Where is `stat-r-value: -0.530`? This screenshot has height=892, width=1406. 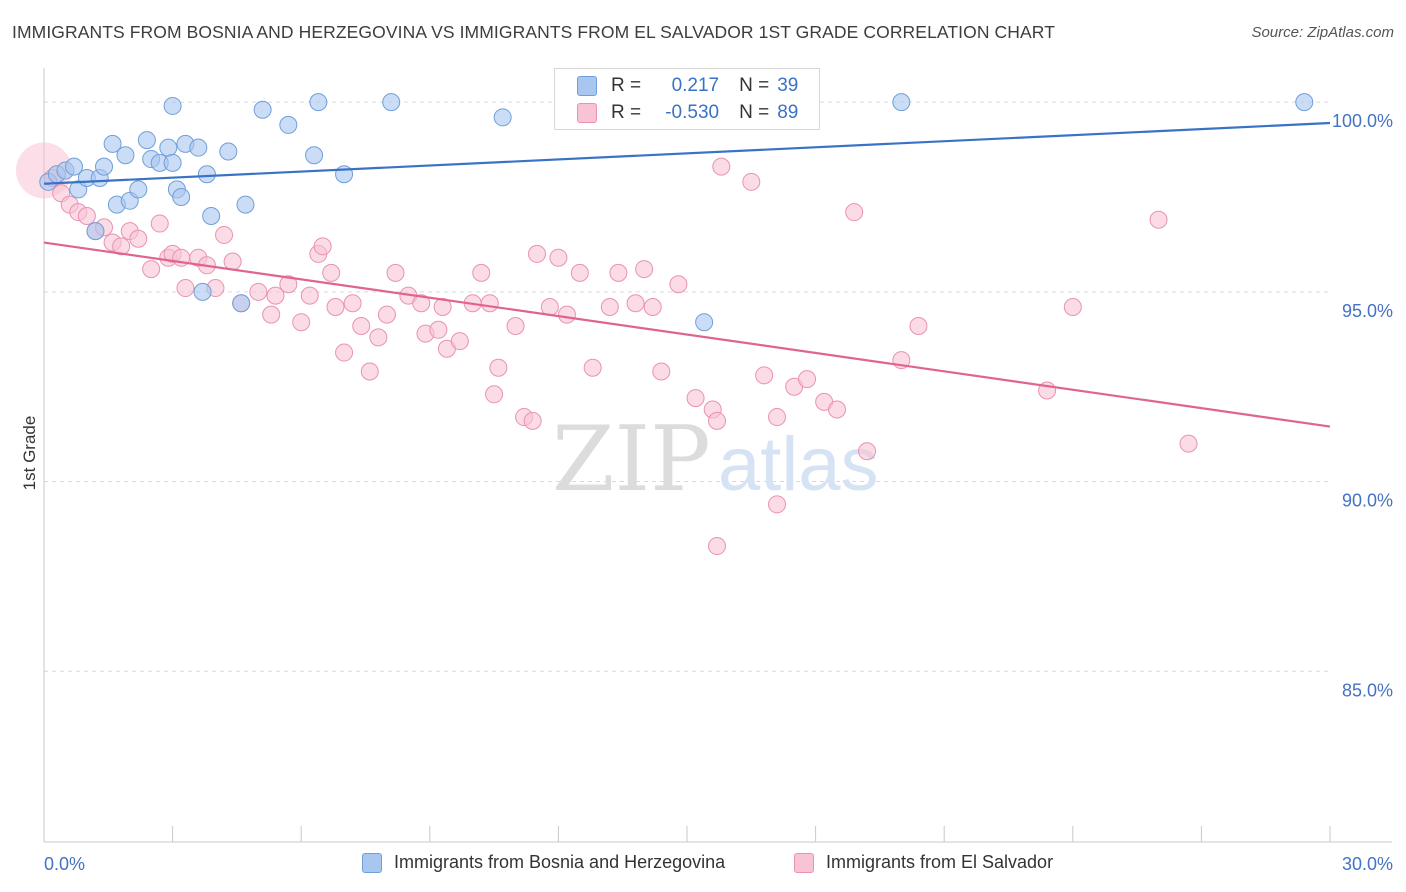
stat-r-value: -0.530 is located at coordinates (692, 112).